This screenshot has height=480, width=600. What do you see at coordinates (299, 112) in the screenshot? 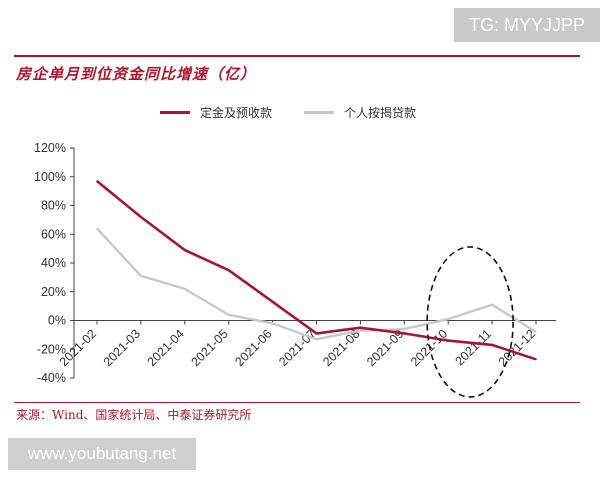
I see `legend: 定金及预收款 个人按揭贷款` at bounding box center [299, 112].